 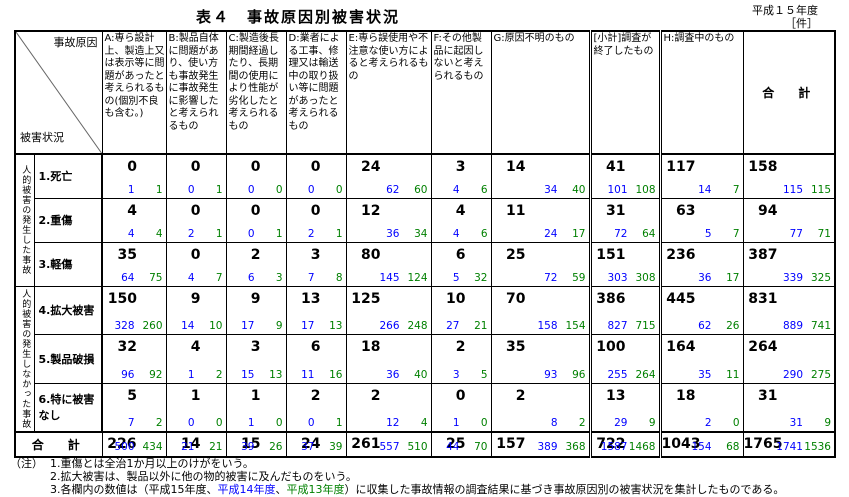 I want to click on value-h13: 1, so click(x=159, y=189).